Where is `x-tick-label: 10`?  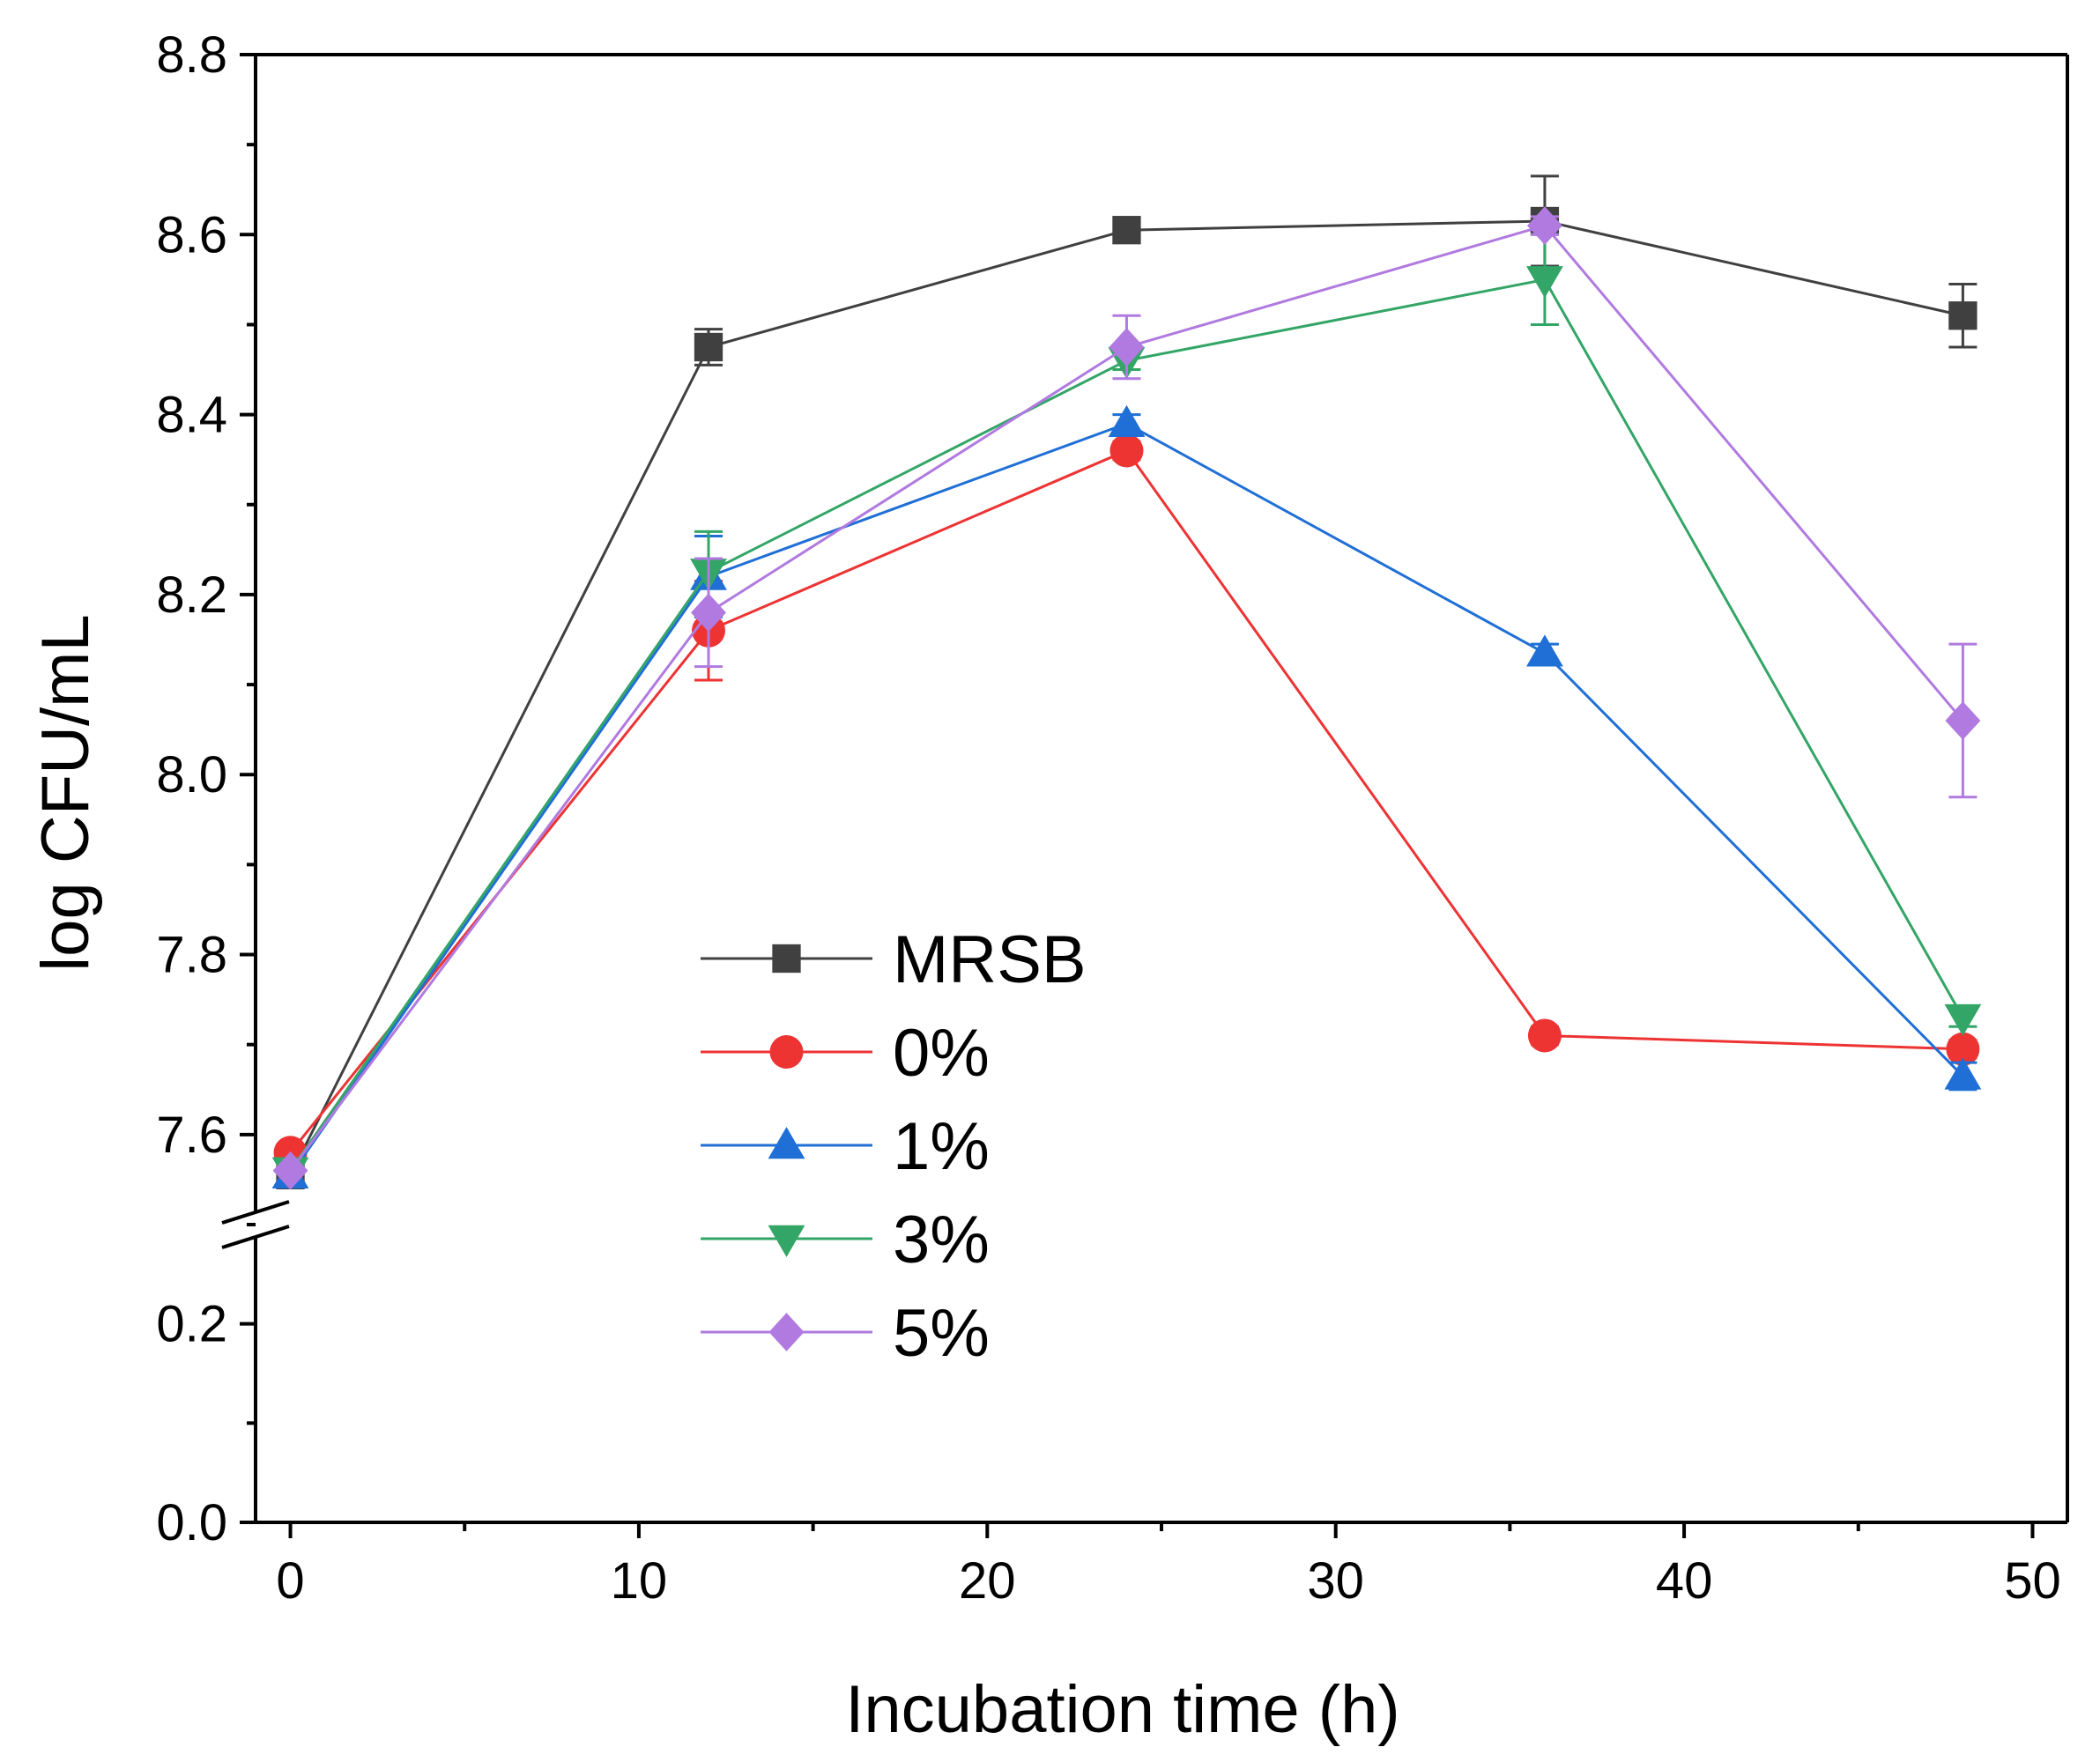 x-tick-label: 10 is located at coordinates (639, 1581).